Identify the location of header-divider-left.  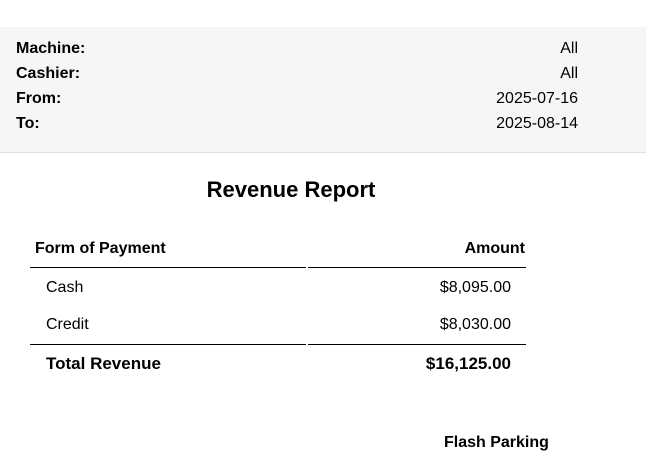
(168, 267).